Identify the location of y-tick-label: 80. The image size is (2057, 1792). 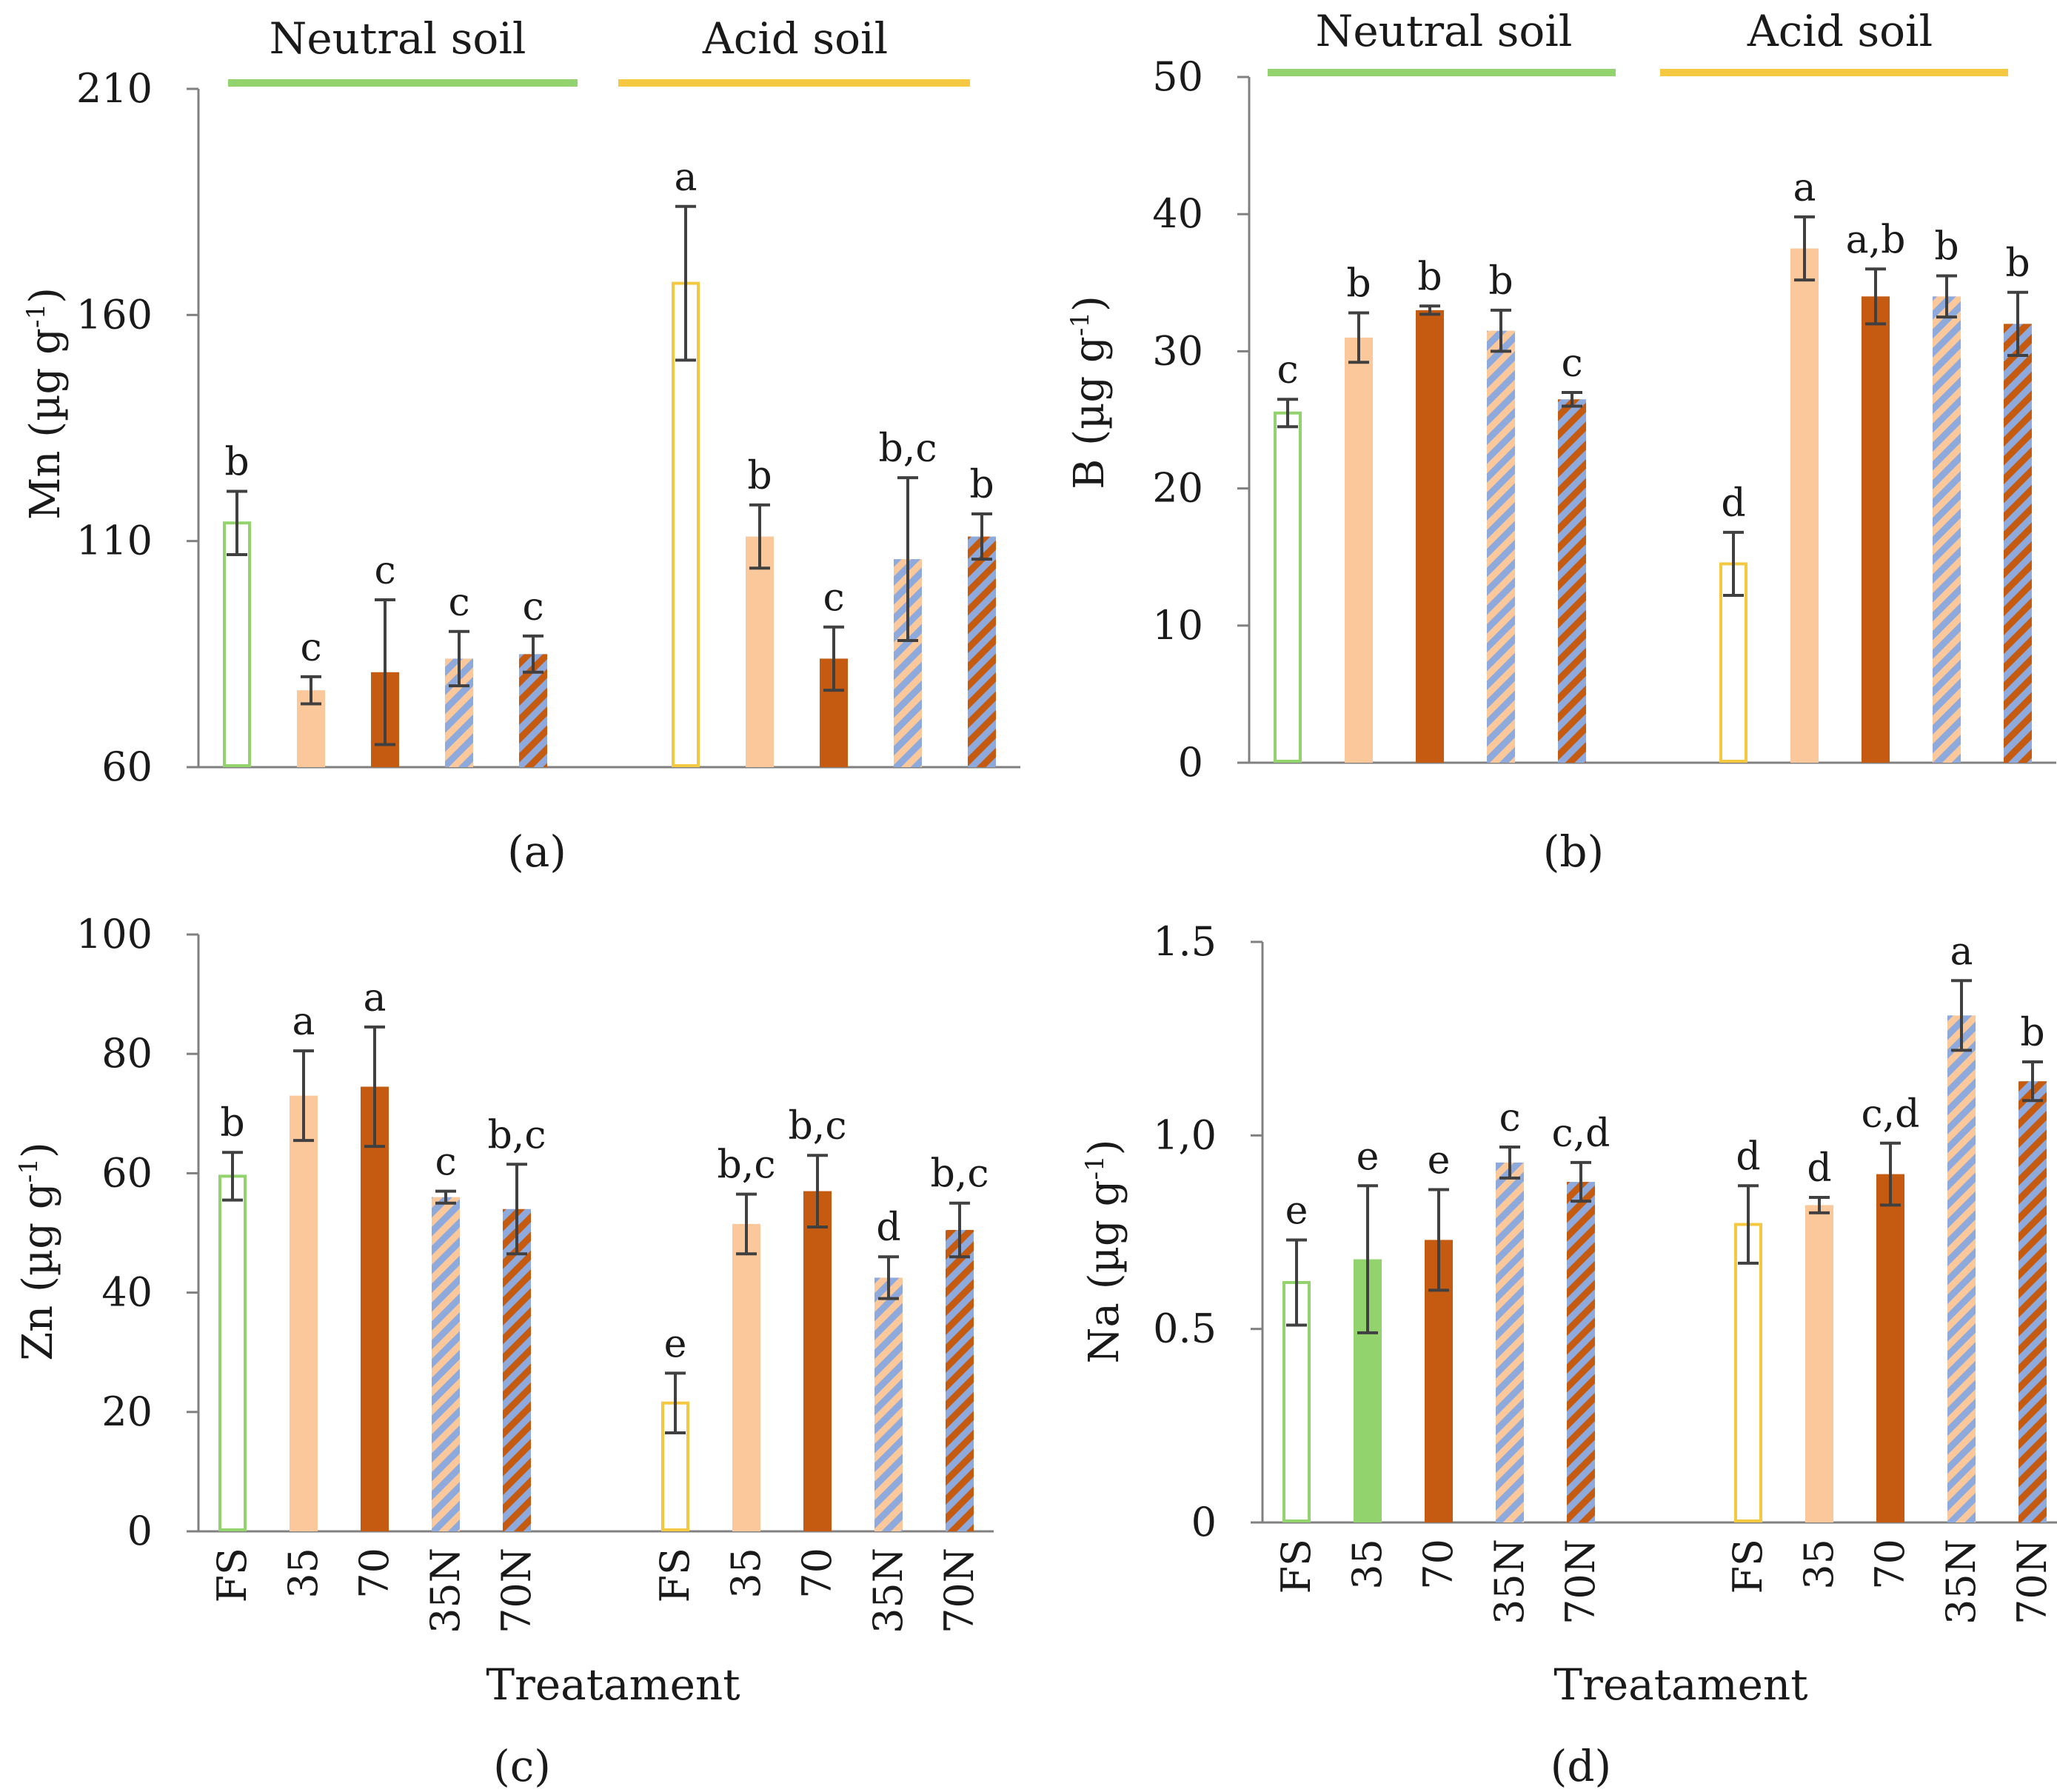
(127, 1053).